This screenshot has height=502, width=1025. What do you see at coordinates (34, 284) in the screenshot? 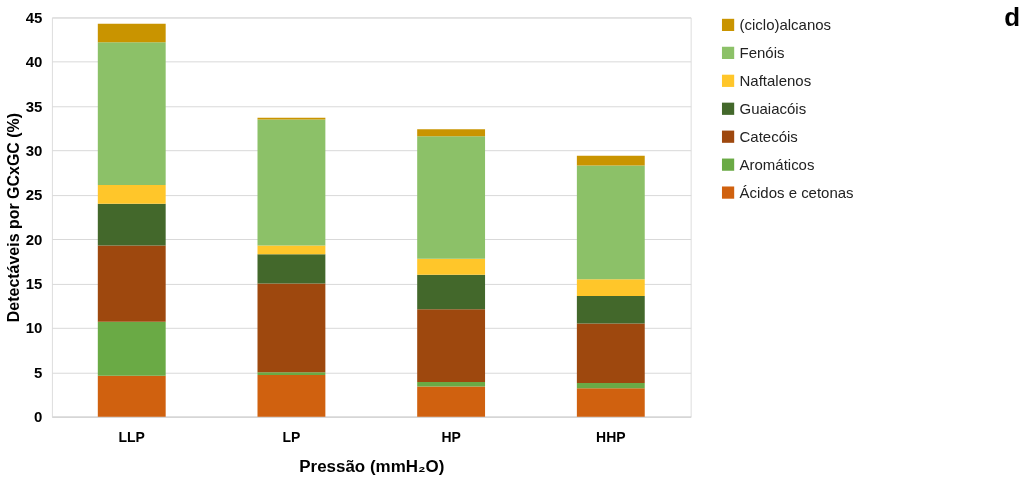
I see `y-tick-label: 15` at bounding box center [34, 284].